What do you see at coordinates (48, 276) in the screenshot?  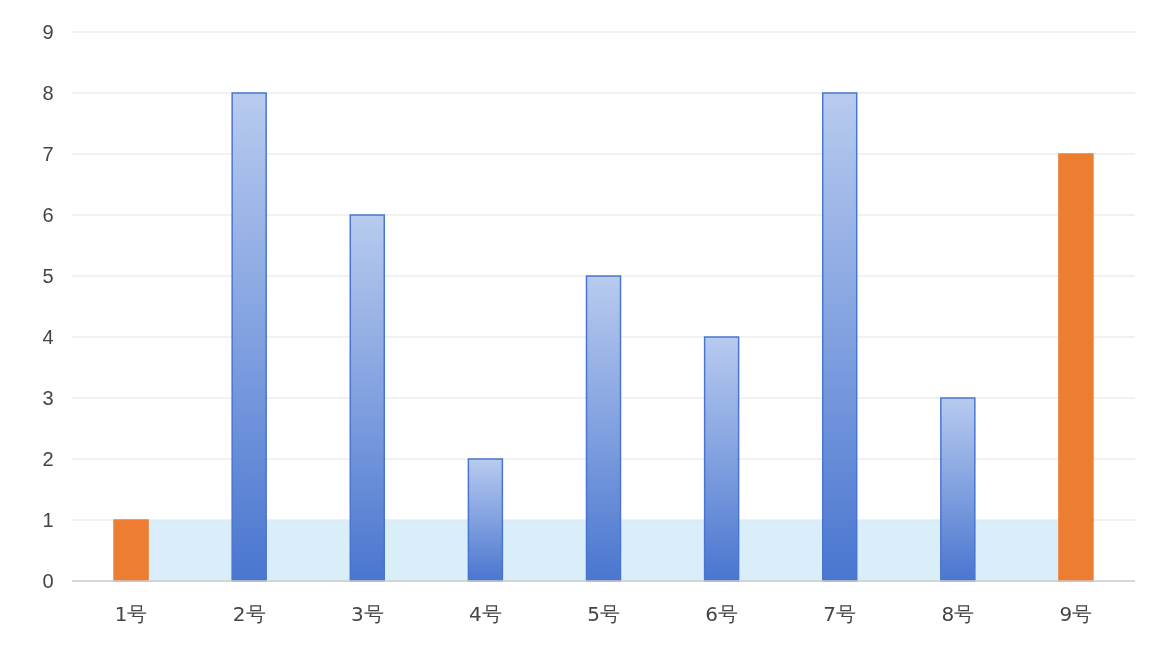 I see `y-tick-label: 5` at bounding box center [48, 276].